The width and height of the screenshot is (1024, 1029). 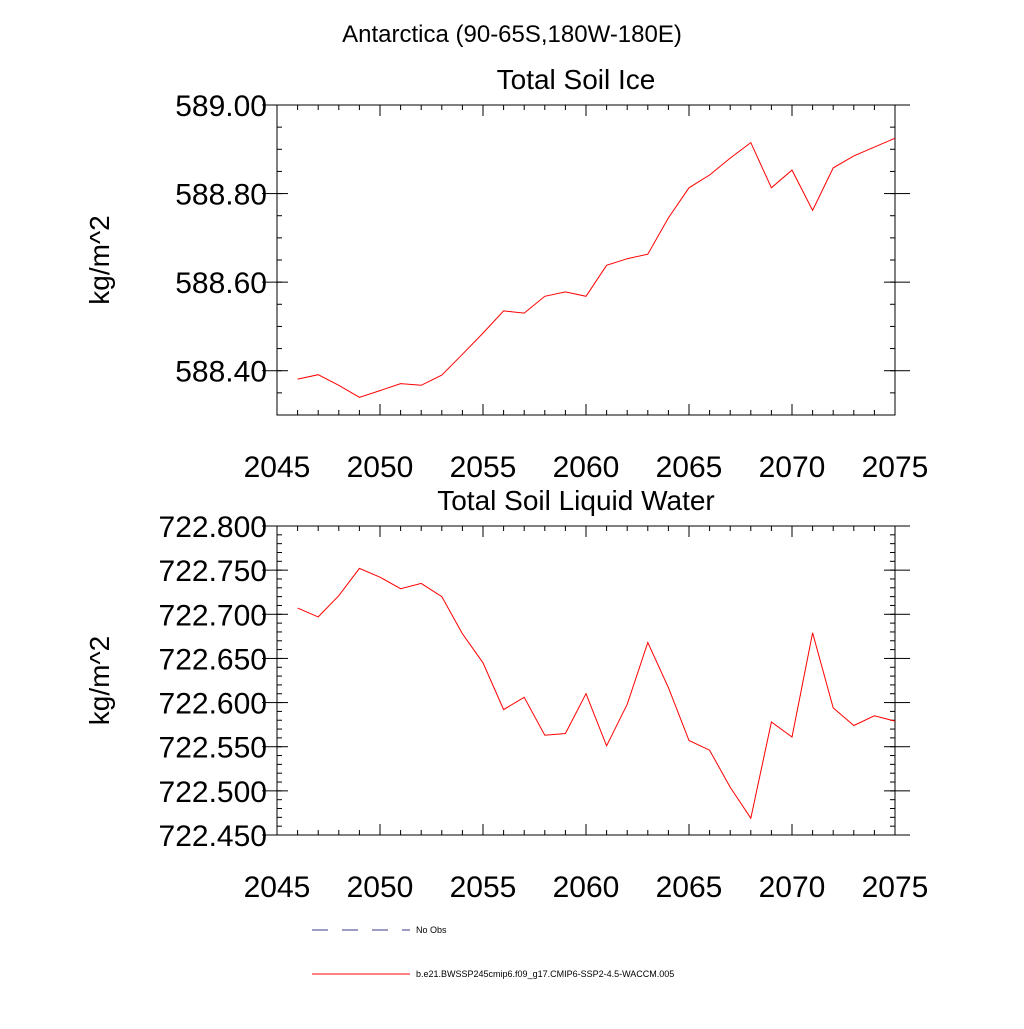 What do you see at coordinates (221, 283) in the screenshot?
I see `y-tick-label: 588.60` at bounding box center [221, 283].